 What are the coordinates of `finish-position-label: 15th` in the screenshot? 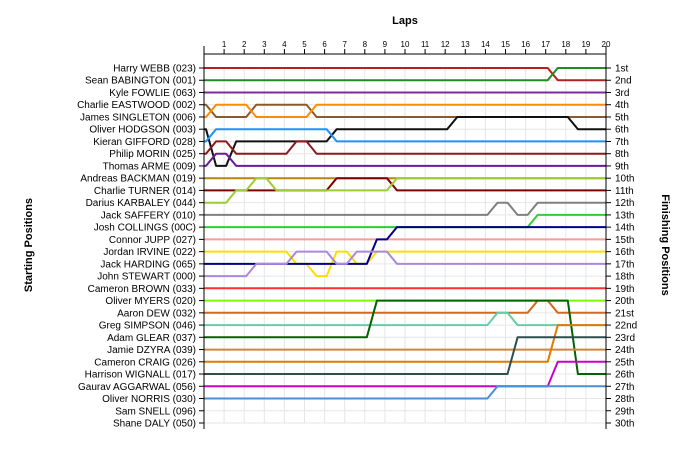 It's located at (624, 240).